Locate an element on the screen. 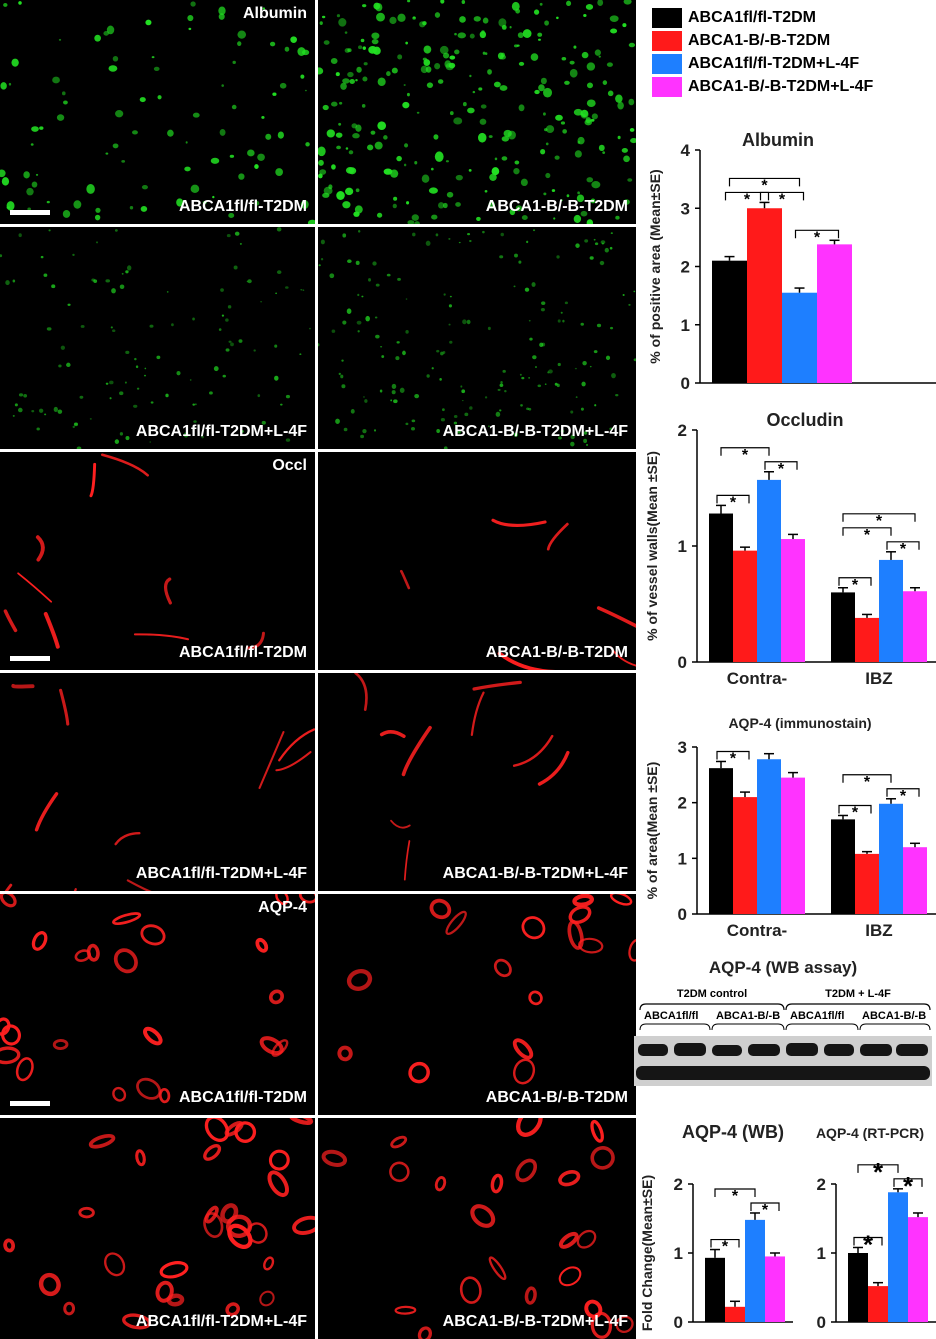 This screenshot has height=1339, width=936. legend-item: ABCA1fl/fl-T2DM+L-4F is located at coordinates (762, 63).